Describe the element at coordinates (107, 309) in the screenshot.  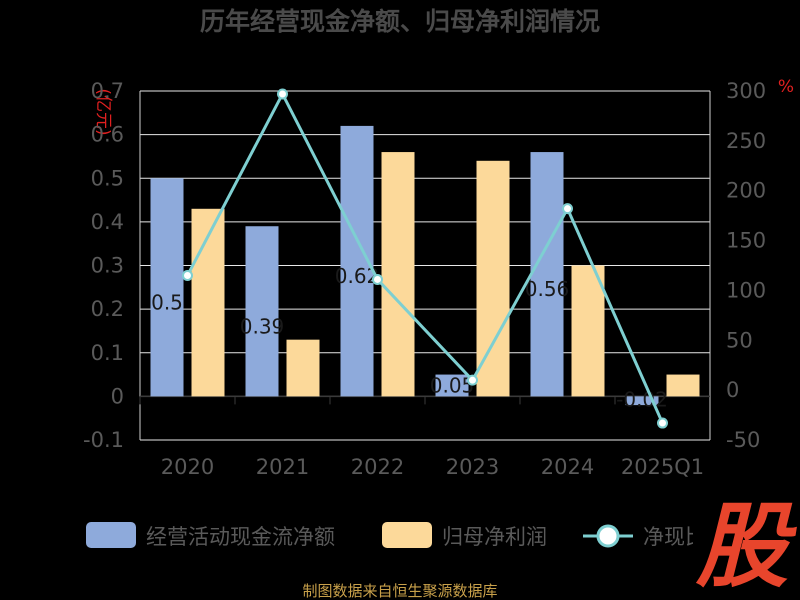
I see `left-tick-label: 0.2` at that location.